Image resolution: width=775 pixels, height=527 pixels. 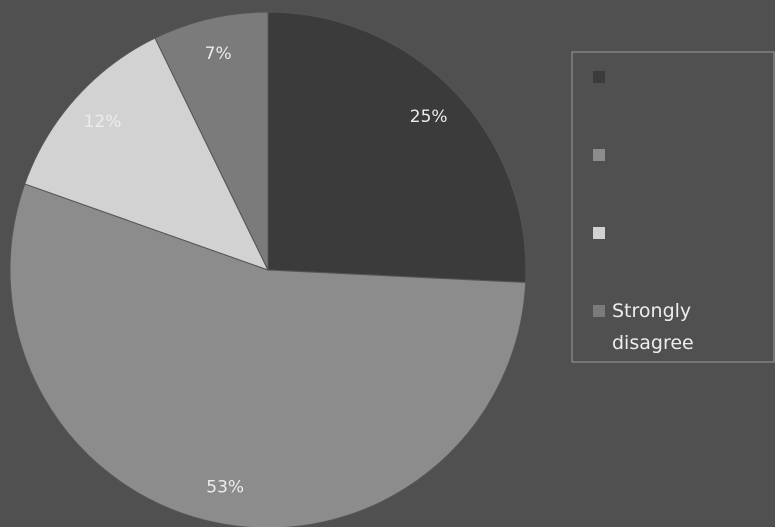 I want to click on data-label: 53%, so click(x=225, y=488).